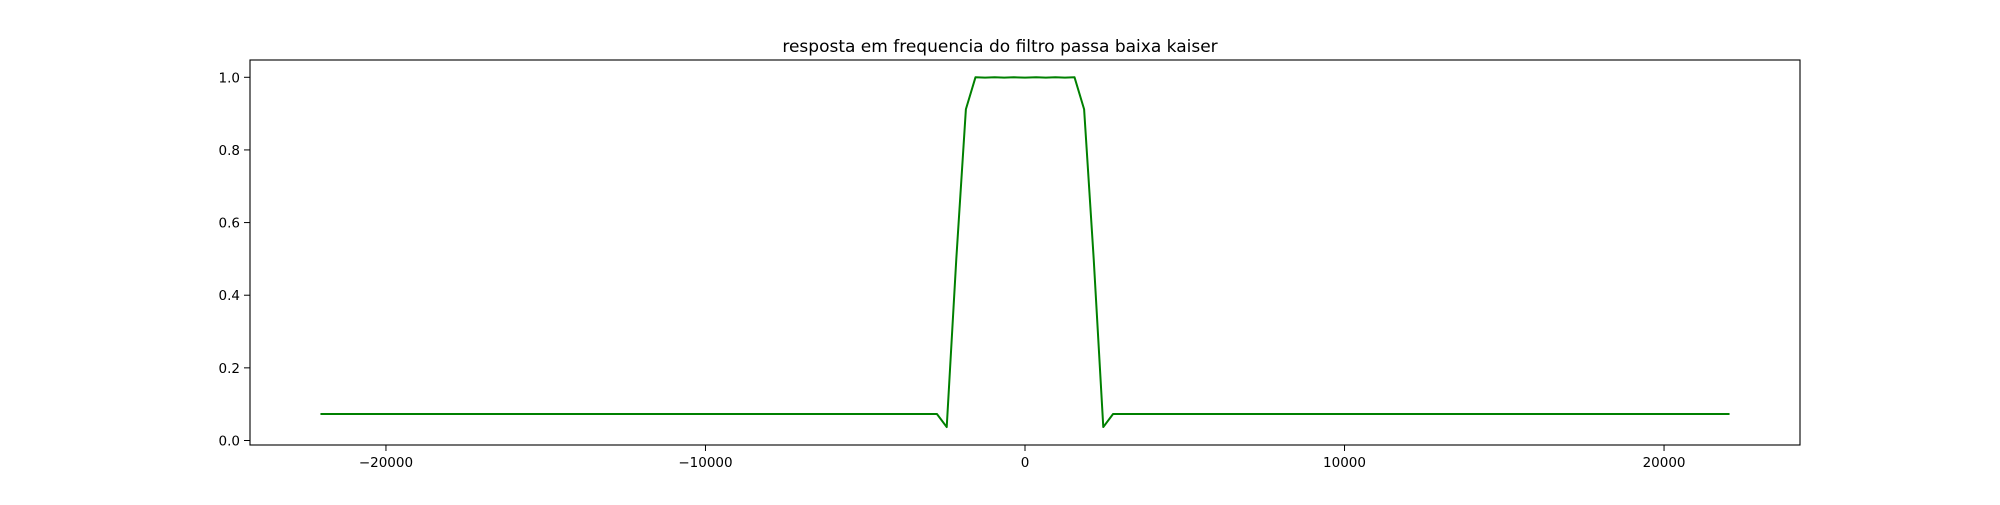 The width and height of the screenshot is (2000, 505). I want to click on y-tick-label: 0.0, so click(229, 441).